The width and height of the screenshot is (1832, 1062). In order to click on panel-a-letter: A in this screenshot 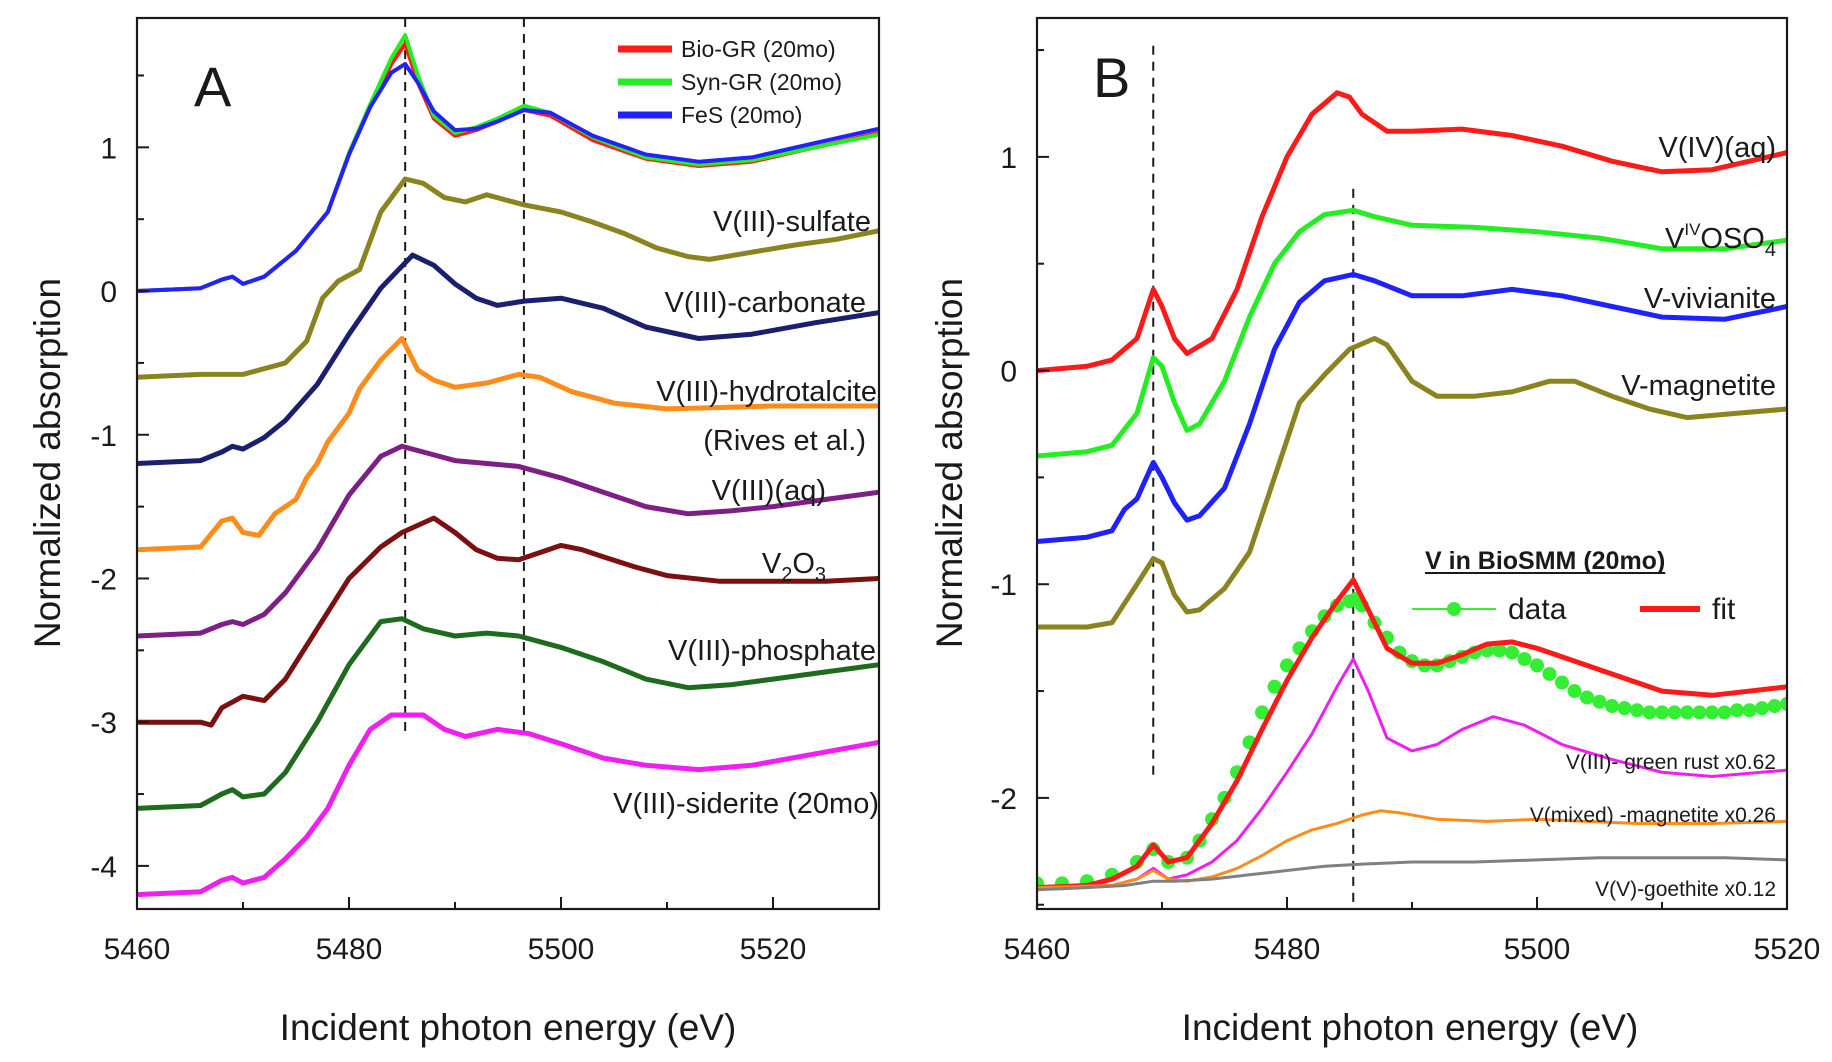, I will do `click(213, 86)`.